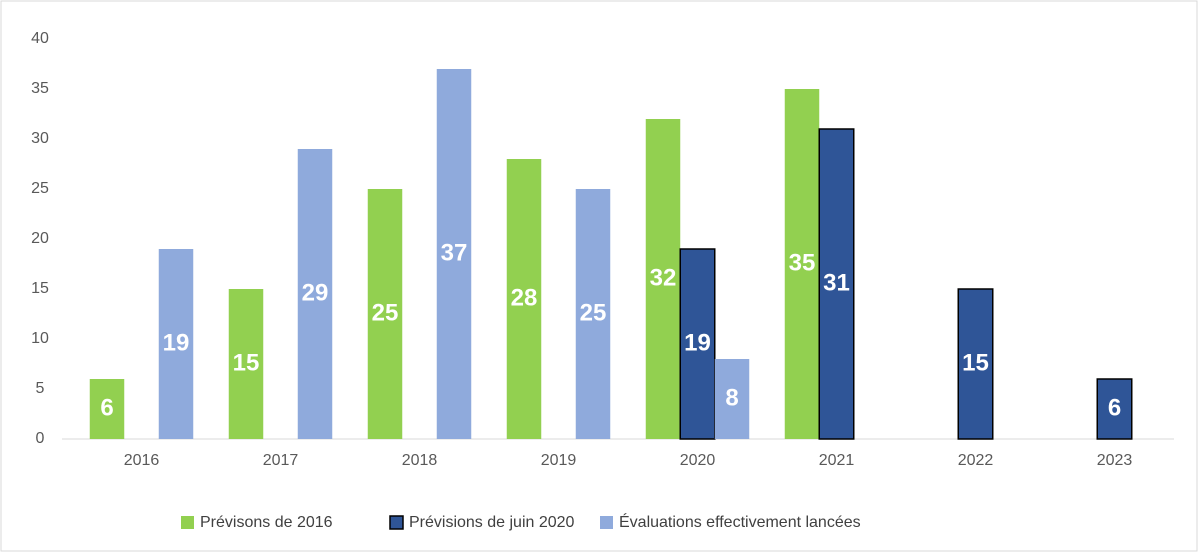 This screenshot has width=1198, height=557. Describe the element at coordinates (40, 388) in the screenshot. I see `y-tick-label: 5` at that location.